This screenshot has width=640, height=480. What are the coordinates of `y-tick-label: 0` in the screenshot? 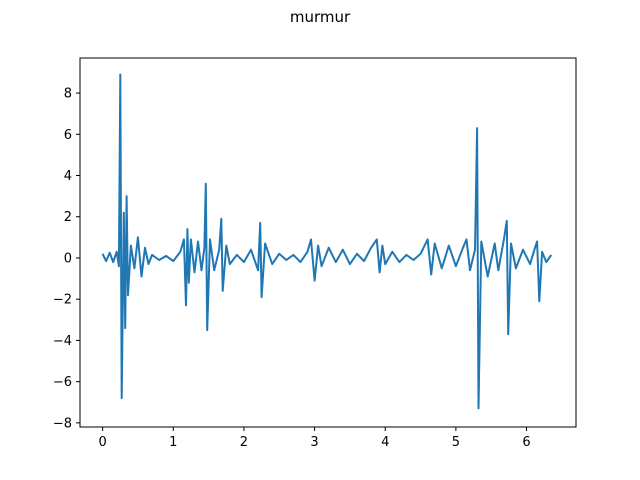 It's located at (68, 258).